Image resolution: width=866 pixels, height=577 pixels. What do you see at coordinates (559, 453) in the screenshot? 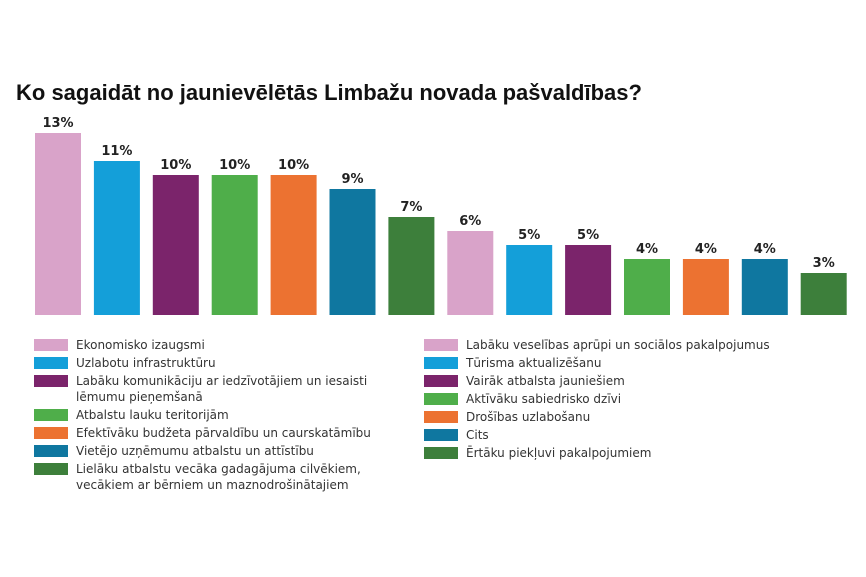
I see `legend-label: Ērtāku piekļuvi pakalpojumiem` at bounding box center [559, 453].